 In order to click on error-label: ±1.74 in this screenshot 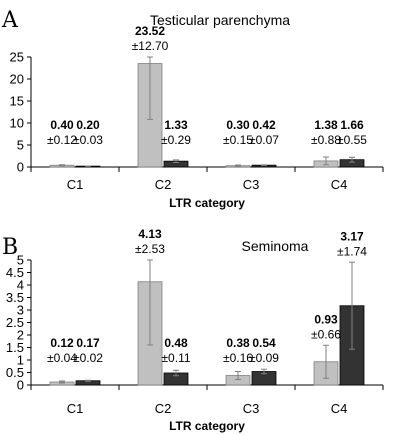, I will do `click(352, 251)`.